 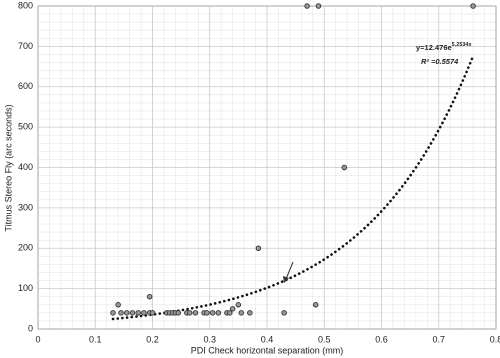 What do you see at coordinates (267, 339) in the screenshot?
I see `x-tick-label: 0.4` at bounding box center [267, 339].